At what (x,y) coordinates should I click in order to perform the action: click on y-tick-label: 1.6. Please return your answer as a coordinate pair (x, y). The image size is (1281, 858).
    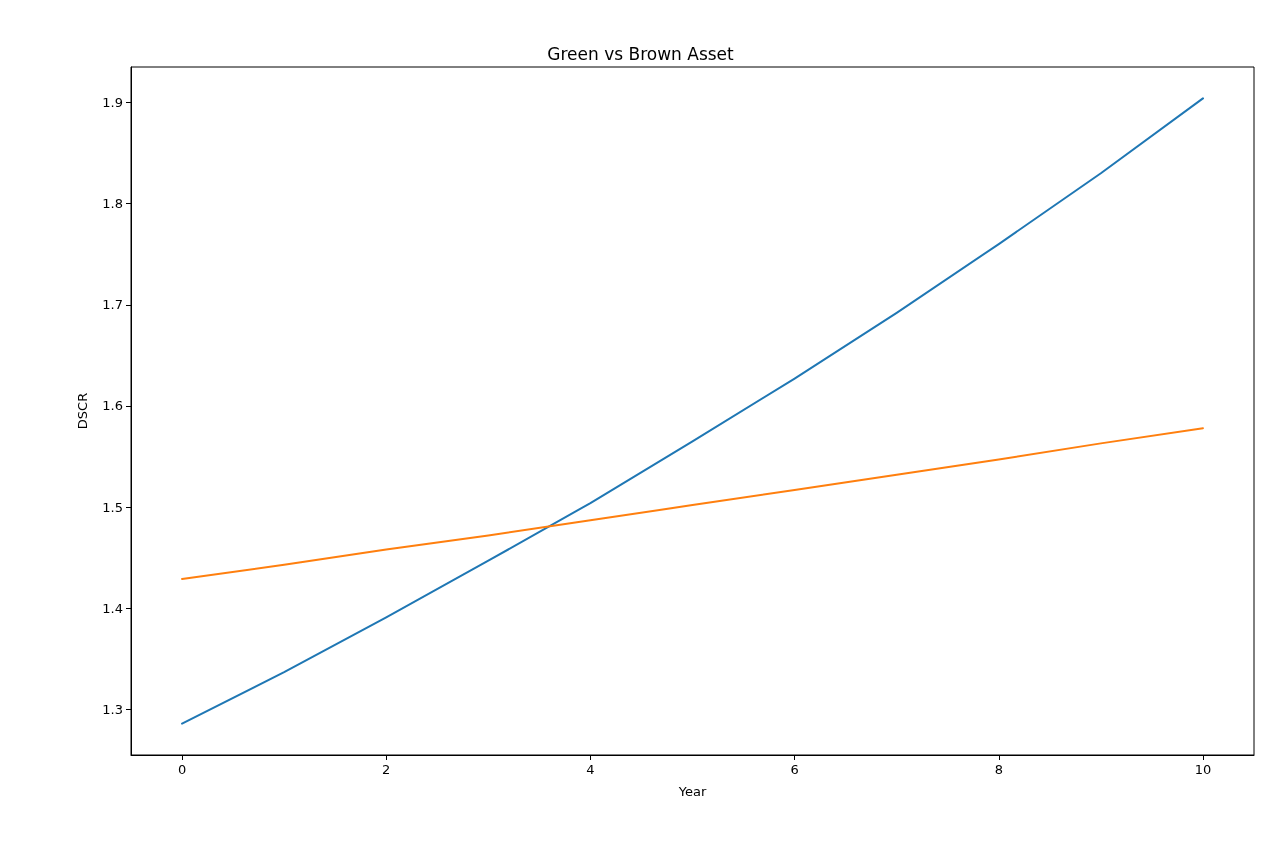
    Looking at the image, I should click on (112, 406).